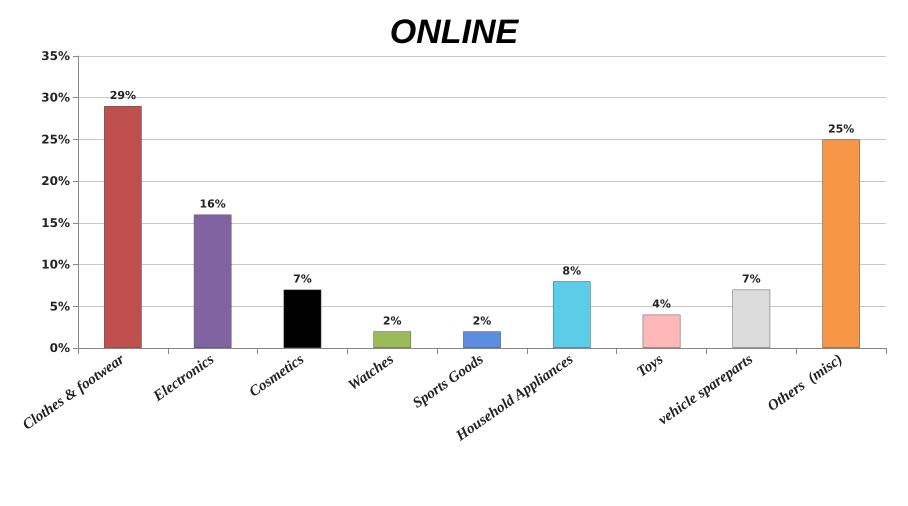 This screenshot has width=908, height=506. I want to click on y-tick-label: 15%, so click(55, 223).